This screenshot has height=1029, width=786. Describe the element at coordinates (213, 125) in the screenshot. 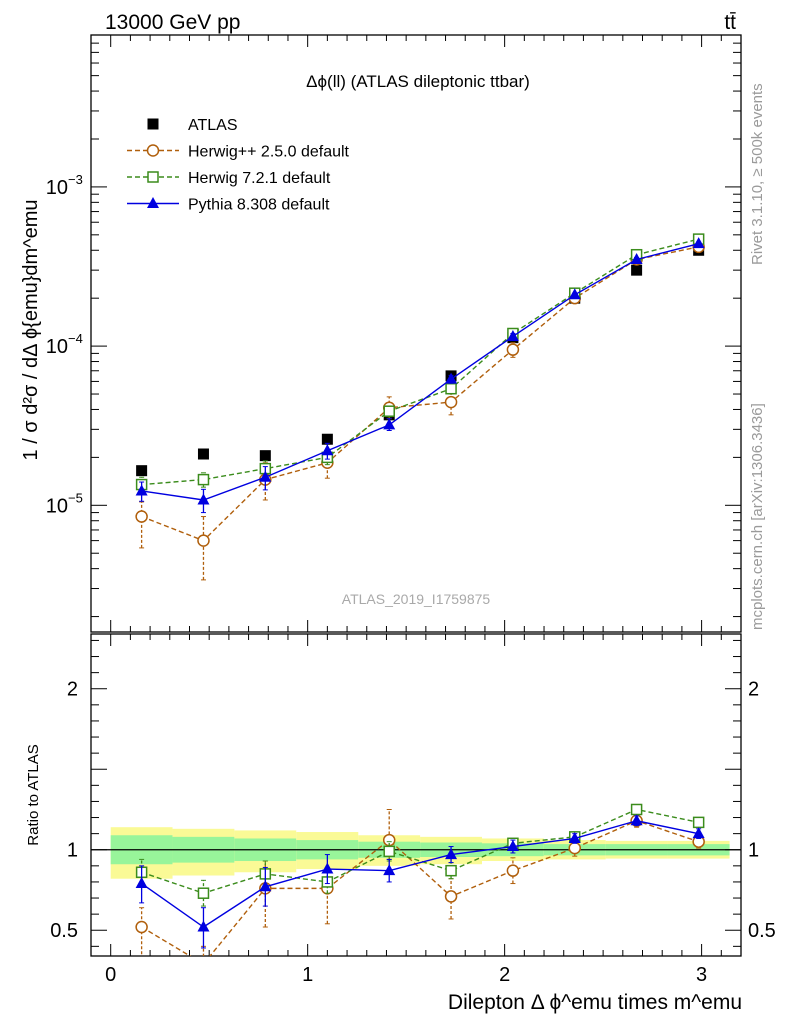

I see `legend-label: ATLAS` at that location.